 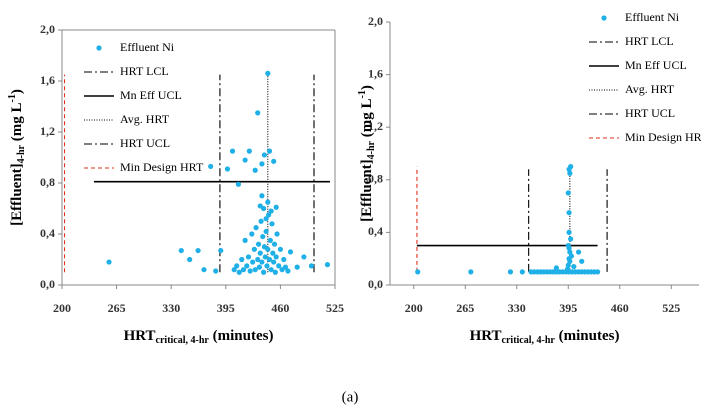 I want to click on x-tick-label: 265, so click(x=465, y=308).